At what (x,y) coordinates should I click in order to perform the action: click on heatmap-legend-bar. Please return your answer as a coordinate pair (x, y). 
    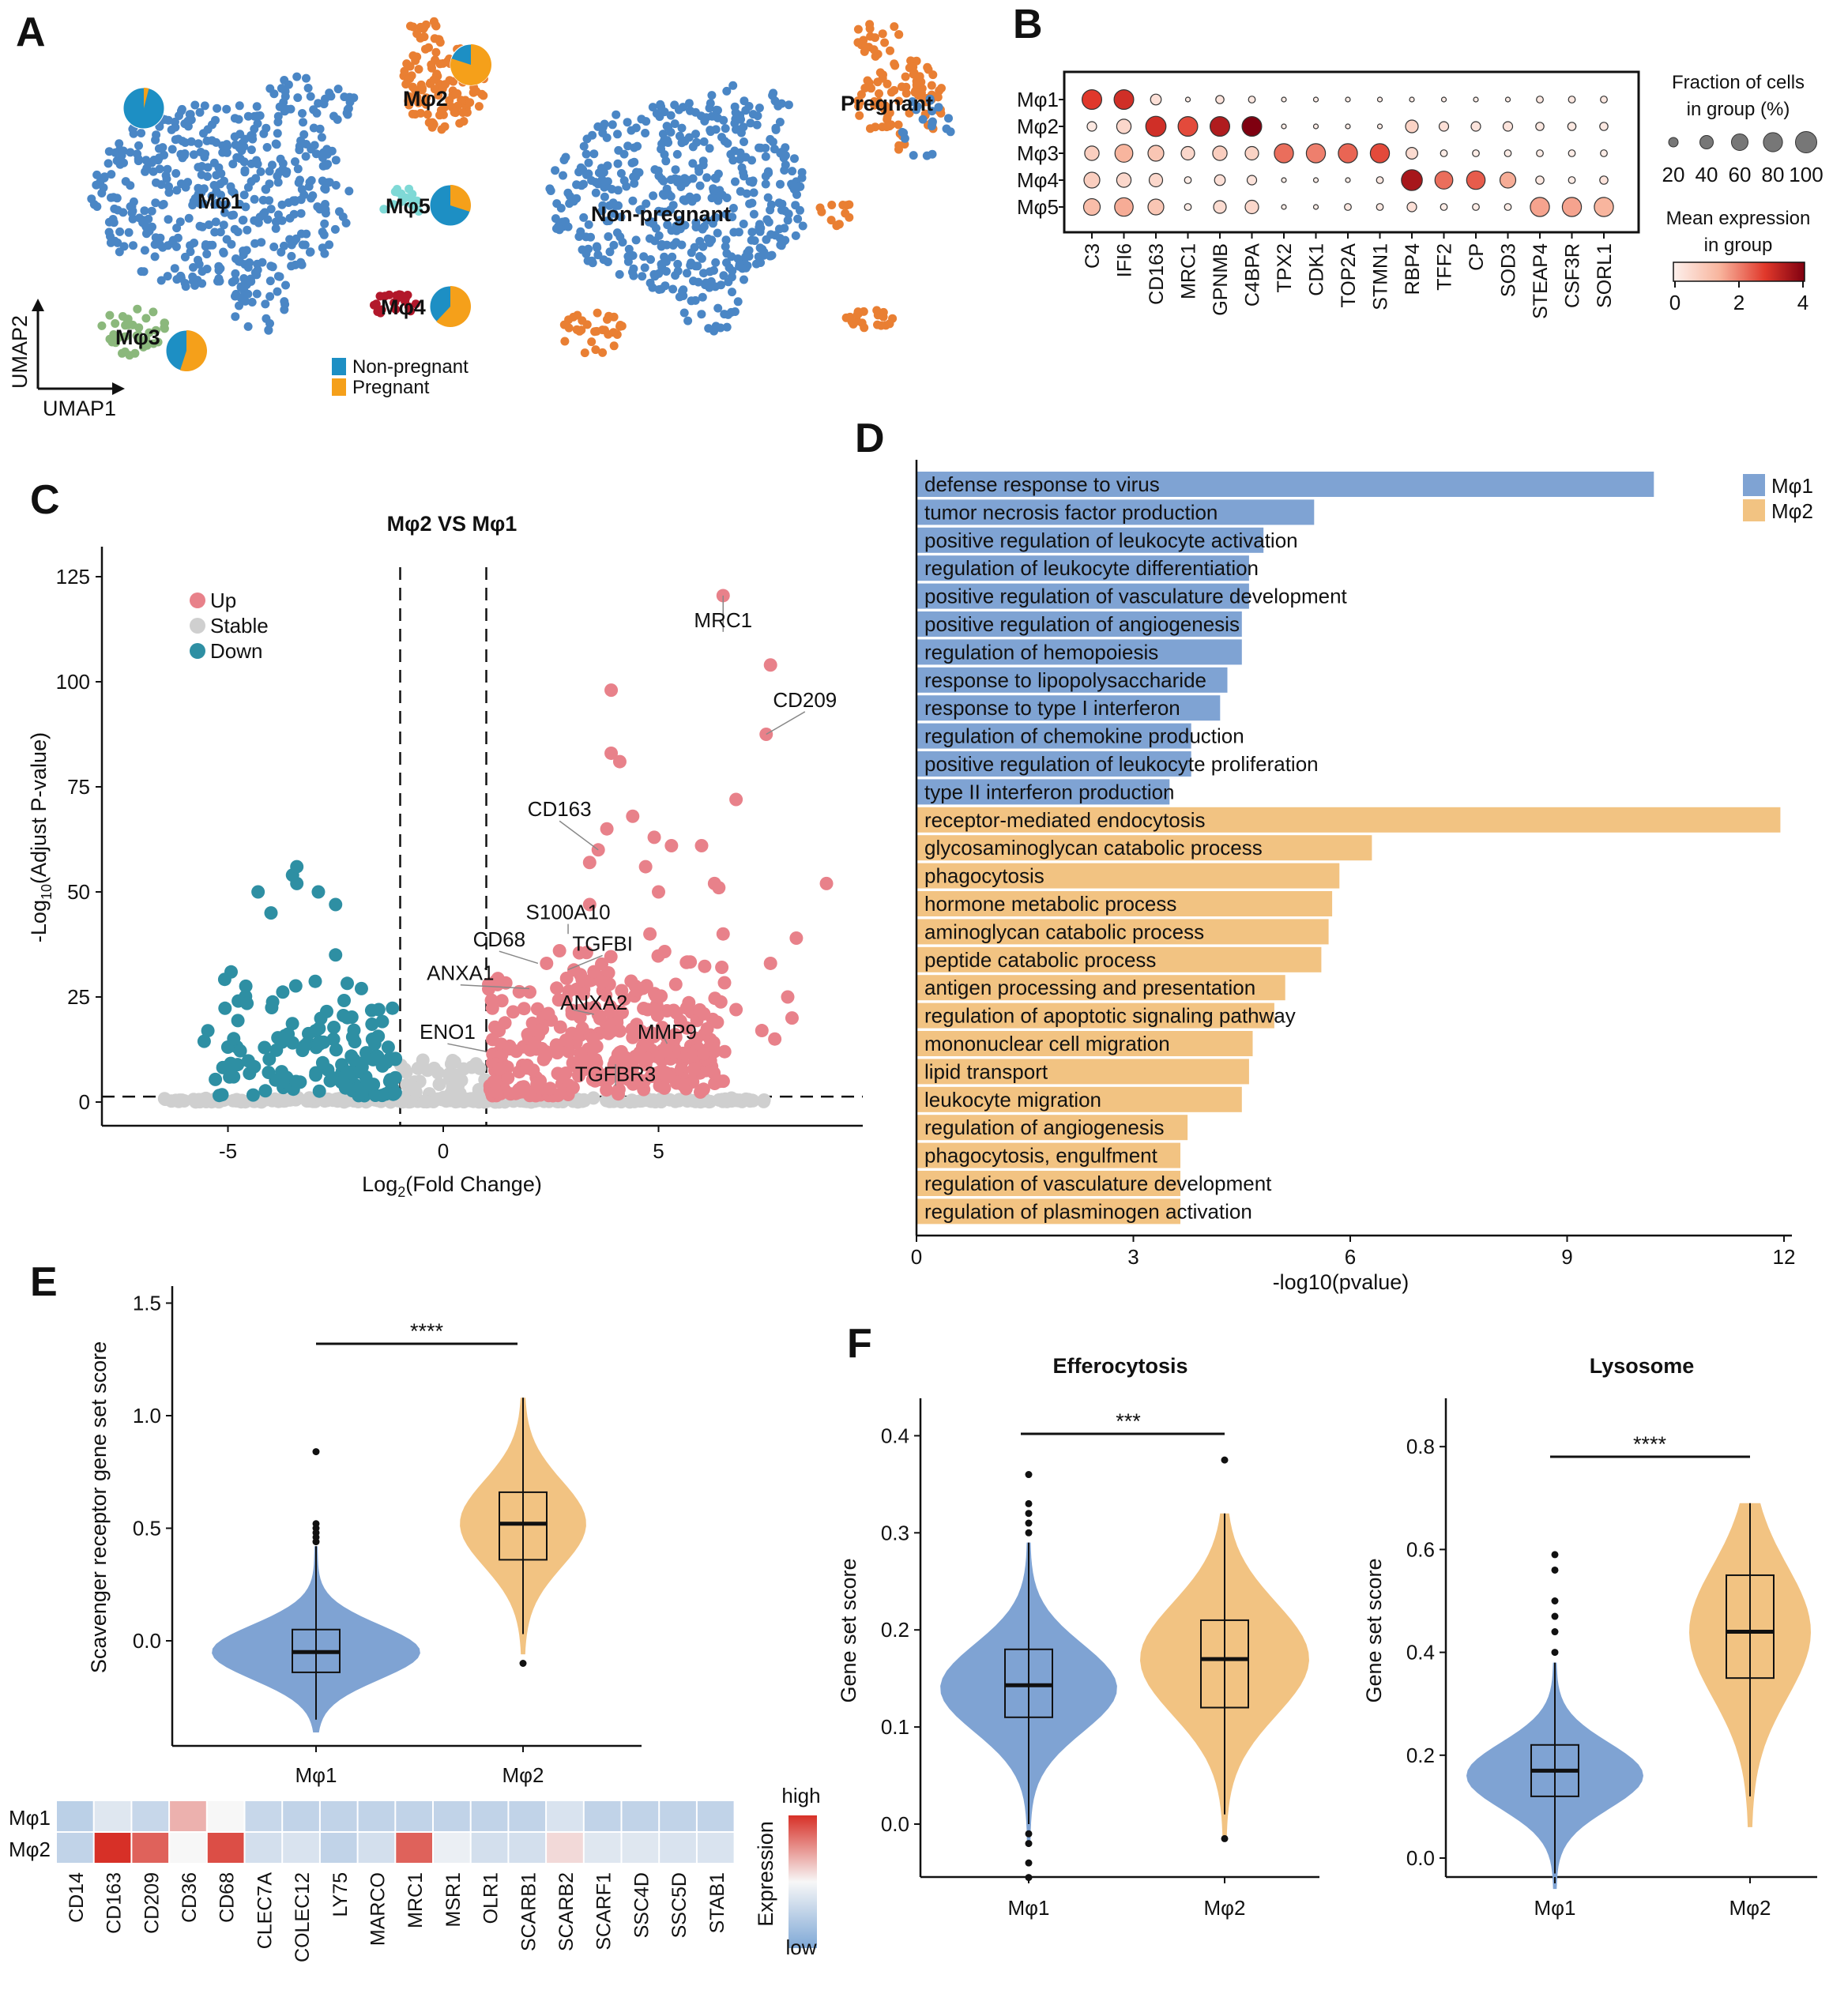
    Looking at the image, I should click on (803, 1881).